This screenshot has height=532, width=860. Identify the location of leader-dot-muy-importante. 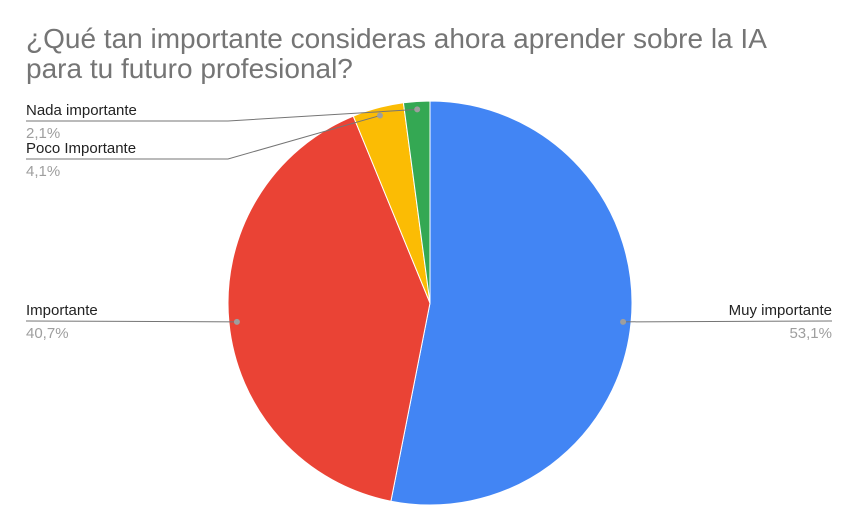
(623, 321).